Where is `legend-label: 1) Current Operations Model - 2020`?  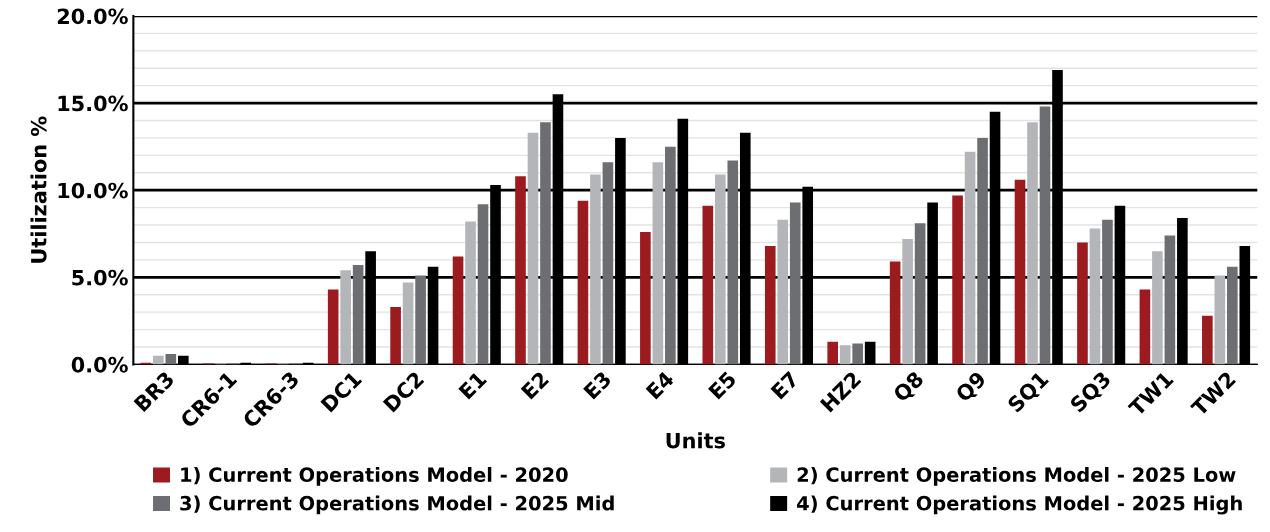 legend-label: 1) Current Operations Model - 2020 is located at coordinates (374, 476).